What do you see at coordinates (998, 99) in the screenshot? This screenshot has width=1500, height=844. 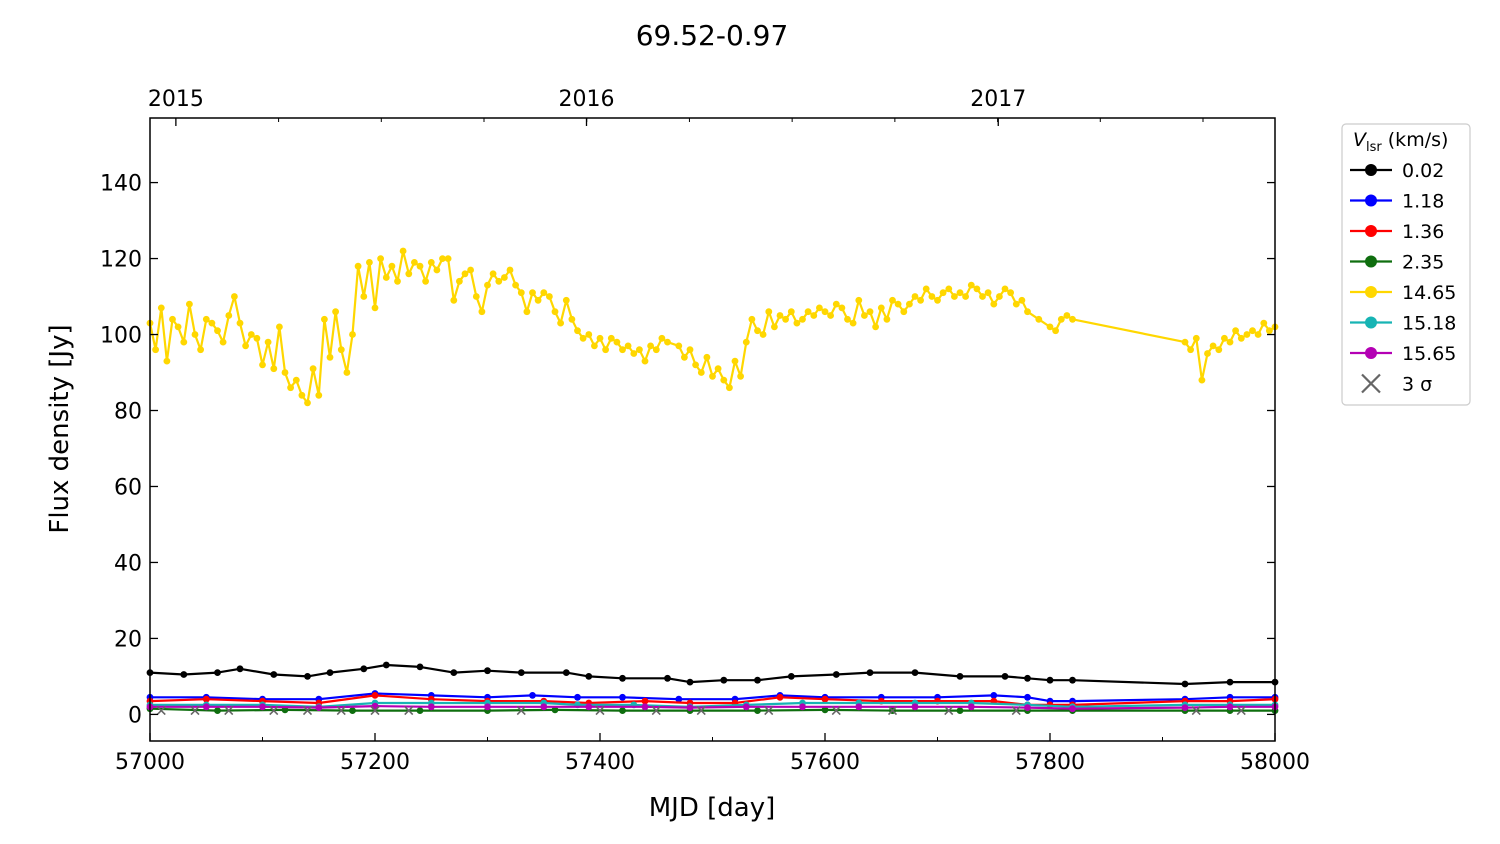 I see `top-tick-label: 2017` at bounding box center [998, 99].